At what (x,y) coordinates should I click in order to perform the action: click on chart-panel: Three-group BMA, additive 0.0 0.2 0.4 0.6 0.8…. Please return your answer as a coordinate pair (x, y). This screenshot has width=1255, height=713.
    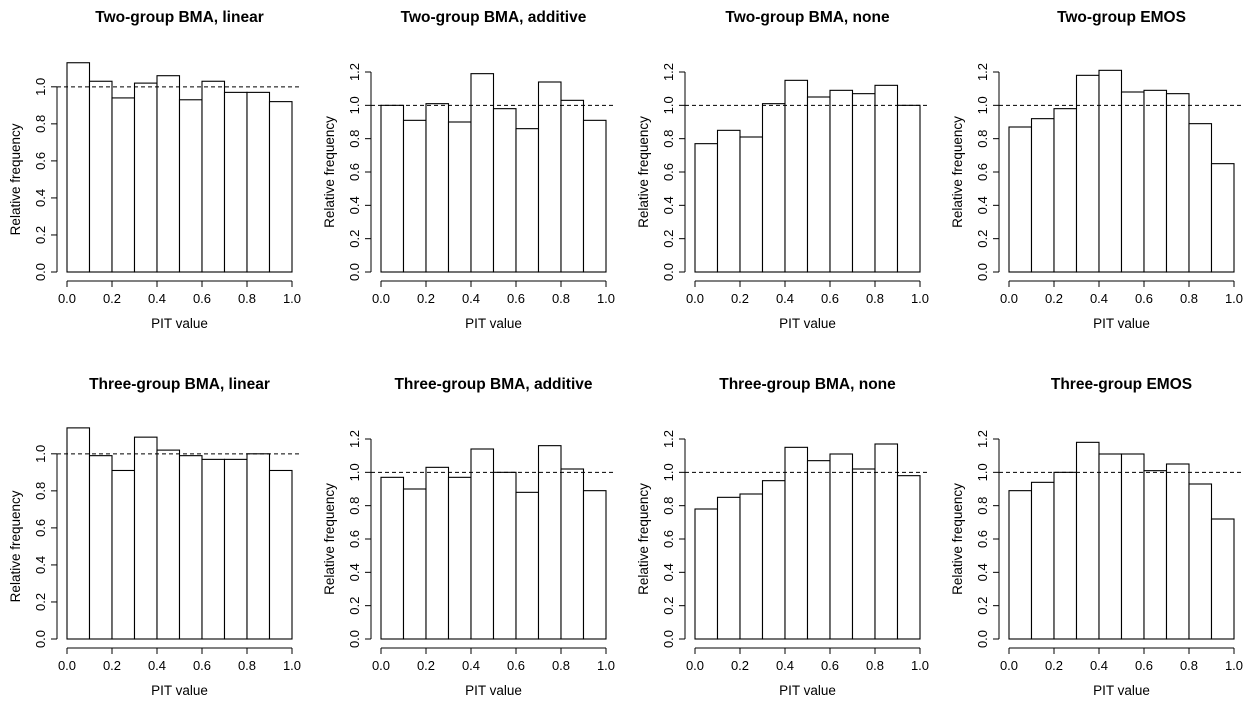
    Looking at the image, I should click on (469, 537).